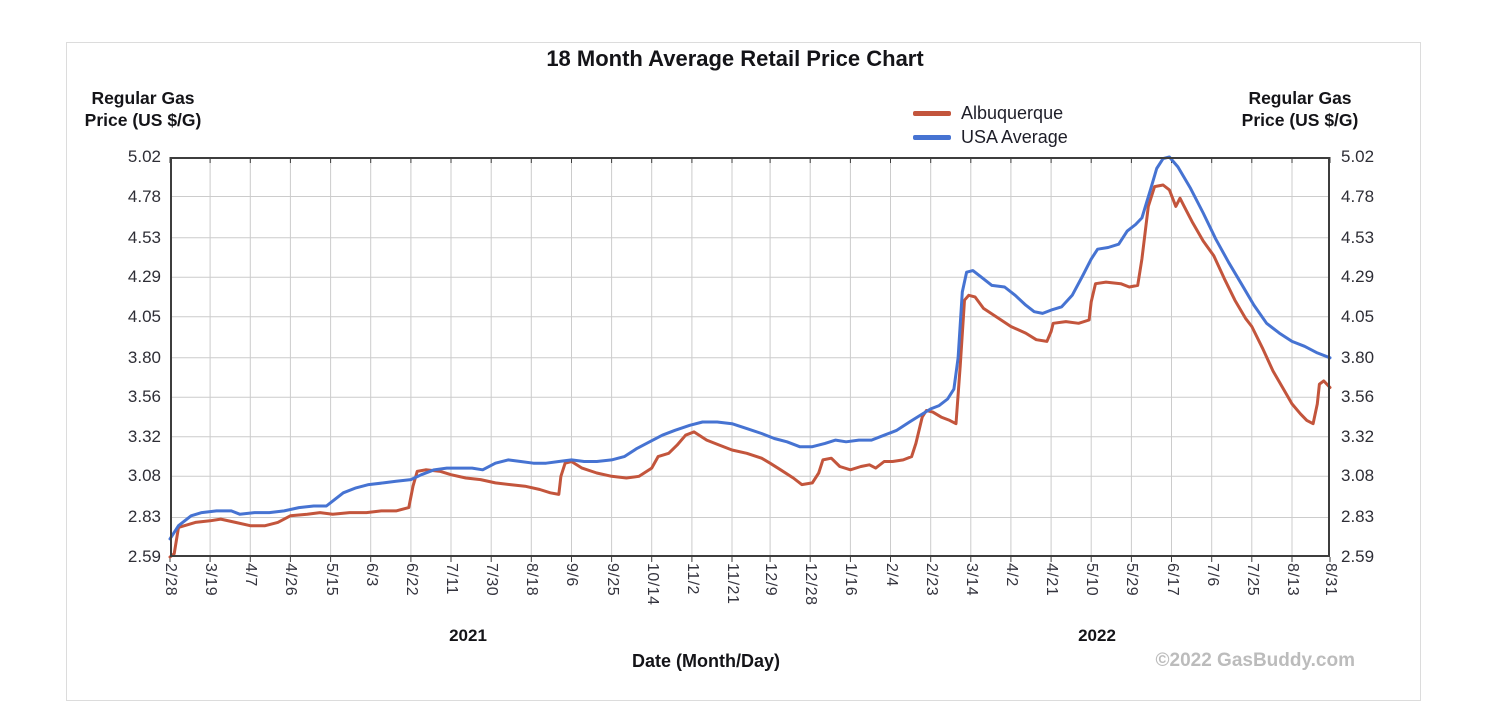 The width and height of the screenshot is (1485, 715). What do you see at coordinates (331, 580) in the screenshot?
I see `x-axis-tick-label: 5/15` at bounding box center [331, 580].